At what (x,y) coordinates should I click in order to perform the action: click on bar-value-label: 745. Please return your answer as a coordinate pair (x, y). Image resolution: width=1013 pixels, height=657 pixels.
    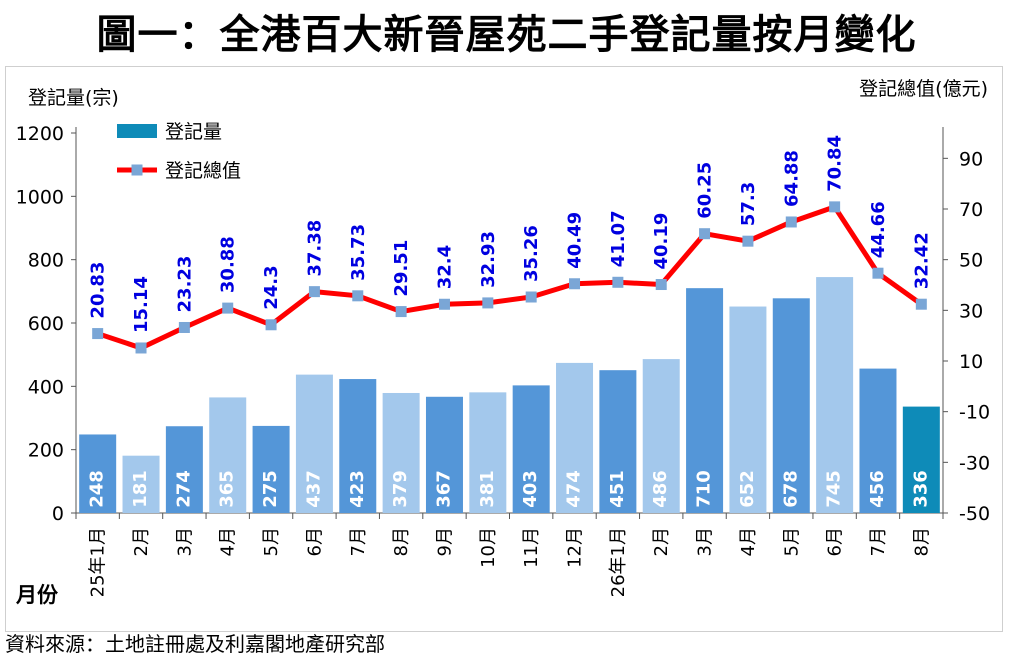
    Looking at the image, I should click on (834, 489).